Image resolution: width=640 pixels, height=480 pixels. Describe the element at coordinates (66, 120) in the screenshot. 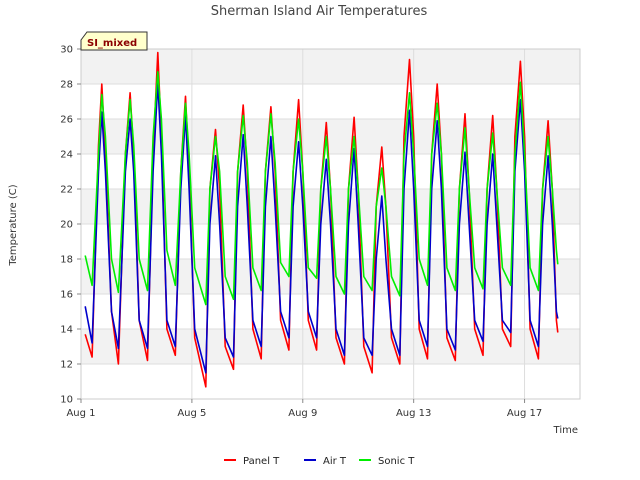

I see `y-tick-label: 26` at that location.